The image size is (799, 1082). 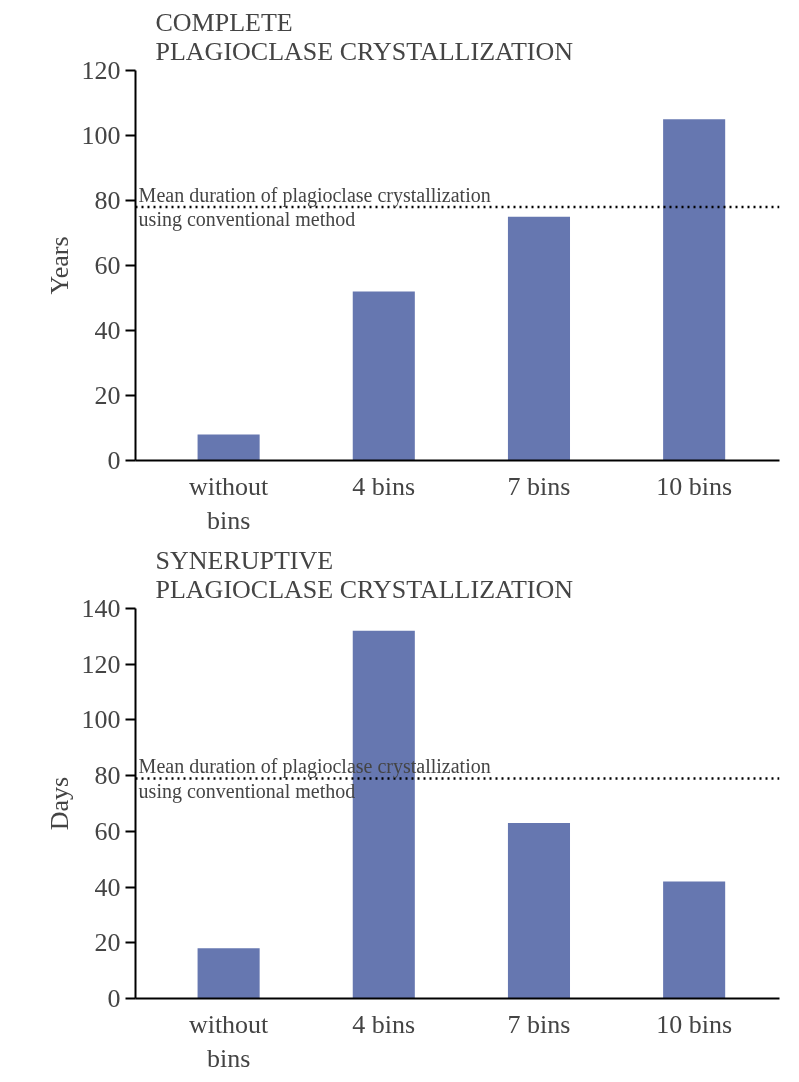 What do you see at coordinates (314, 207) in the screenshot?
I see `ref-line-label: Mean duration of plagioclase crystallization using conventional method` at bounding box center [314, 207].